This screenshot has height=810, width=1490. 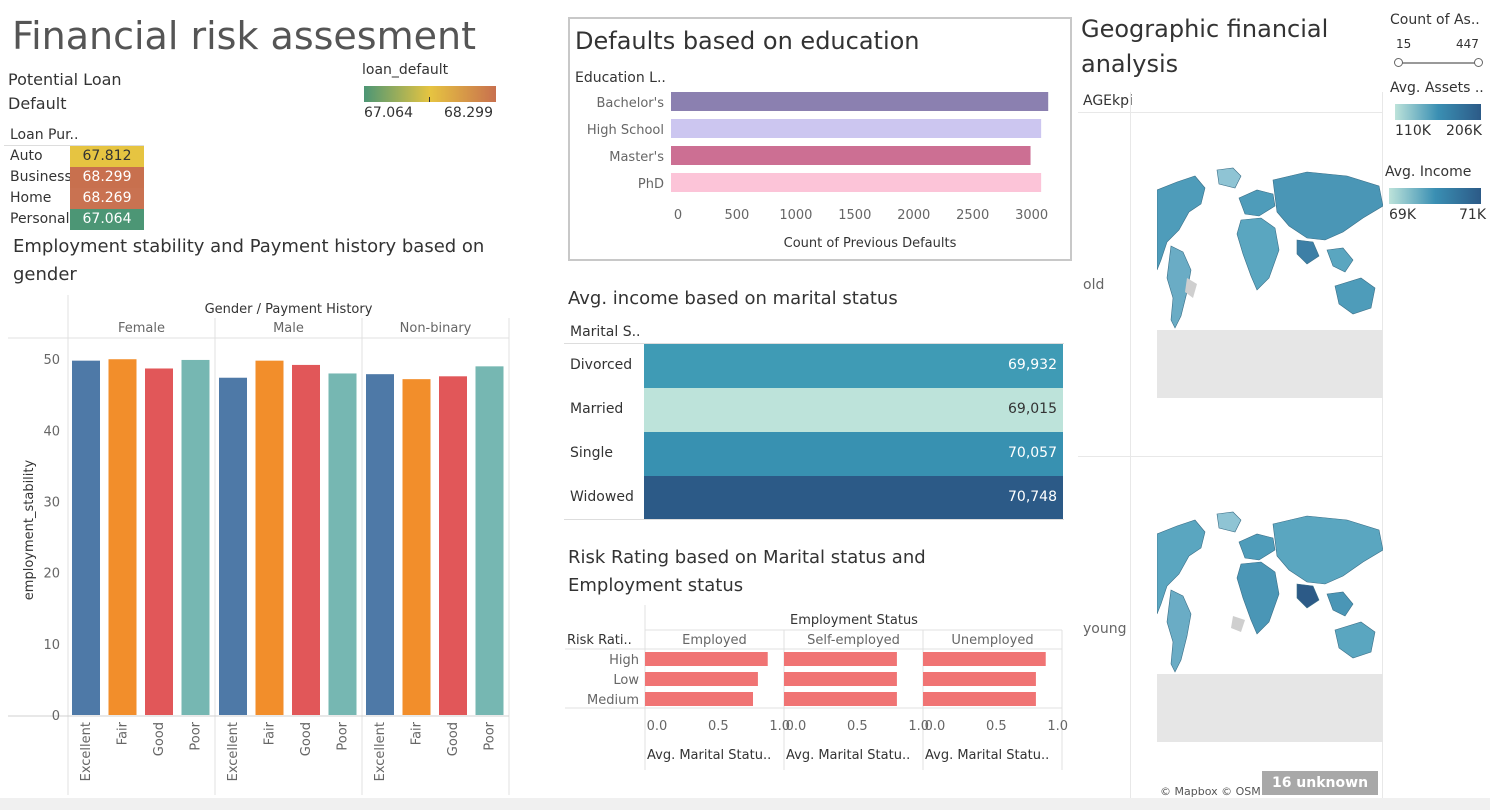 What do you see at coordinates (74, 145) in the screenshot?
I see `loan-header-rule` at bounding box center [74, 145].